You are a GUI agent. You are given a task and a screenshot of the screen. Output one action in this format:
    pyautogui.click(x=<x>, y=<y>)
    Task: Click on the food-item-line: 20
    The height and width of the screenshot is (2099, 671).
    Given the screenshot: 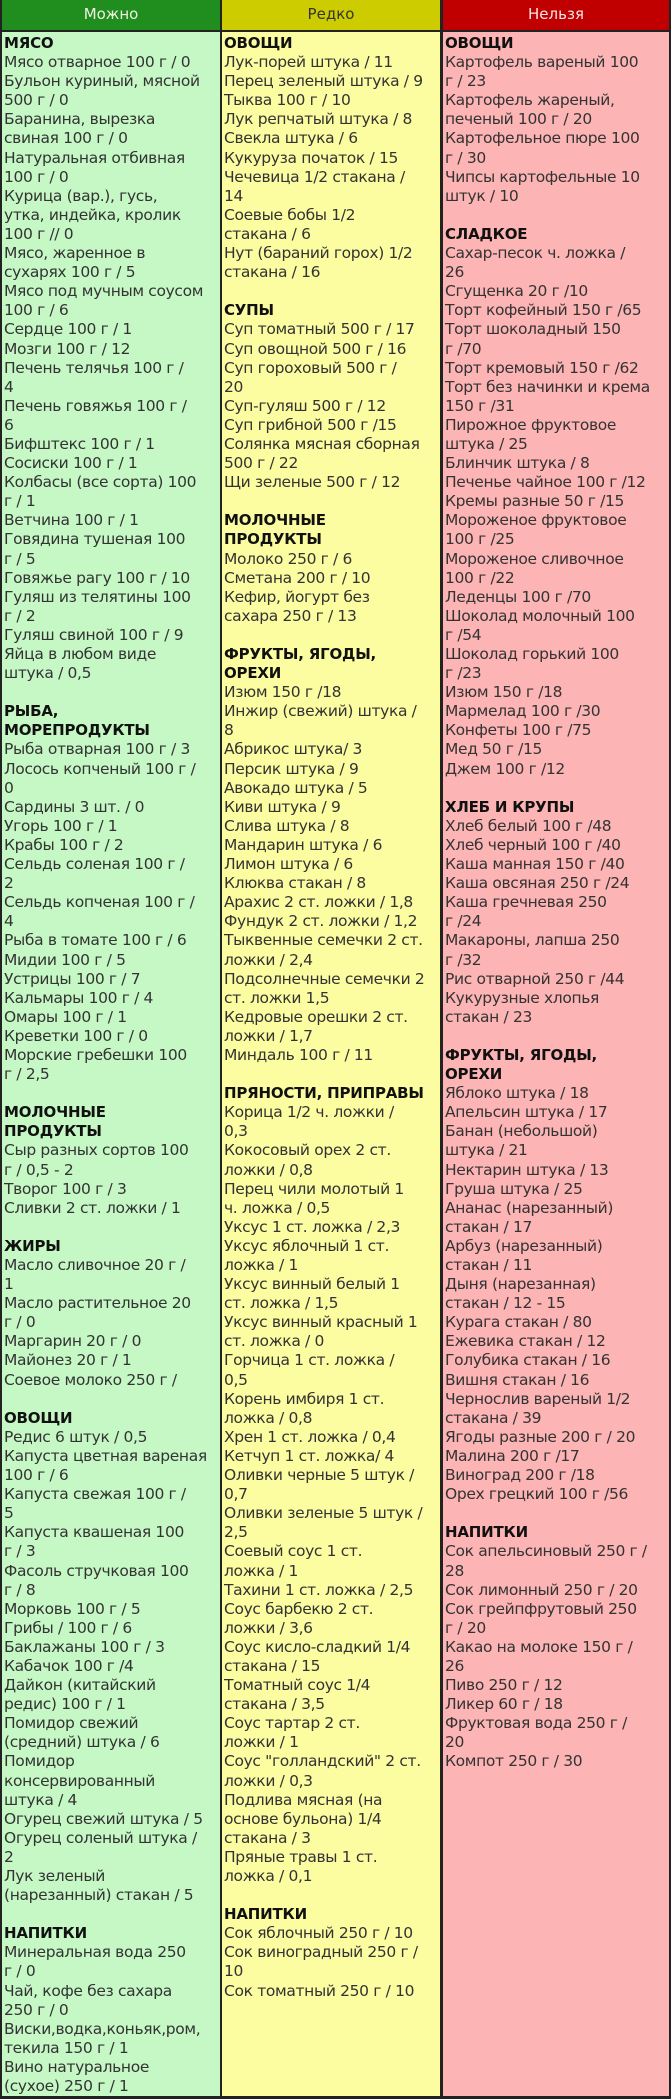 What is the action you would take?
    pyautogui.click(x=234, y=386)
    